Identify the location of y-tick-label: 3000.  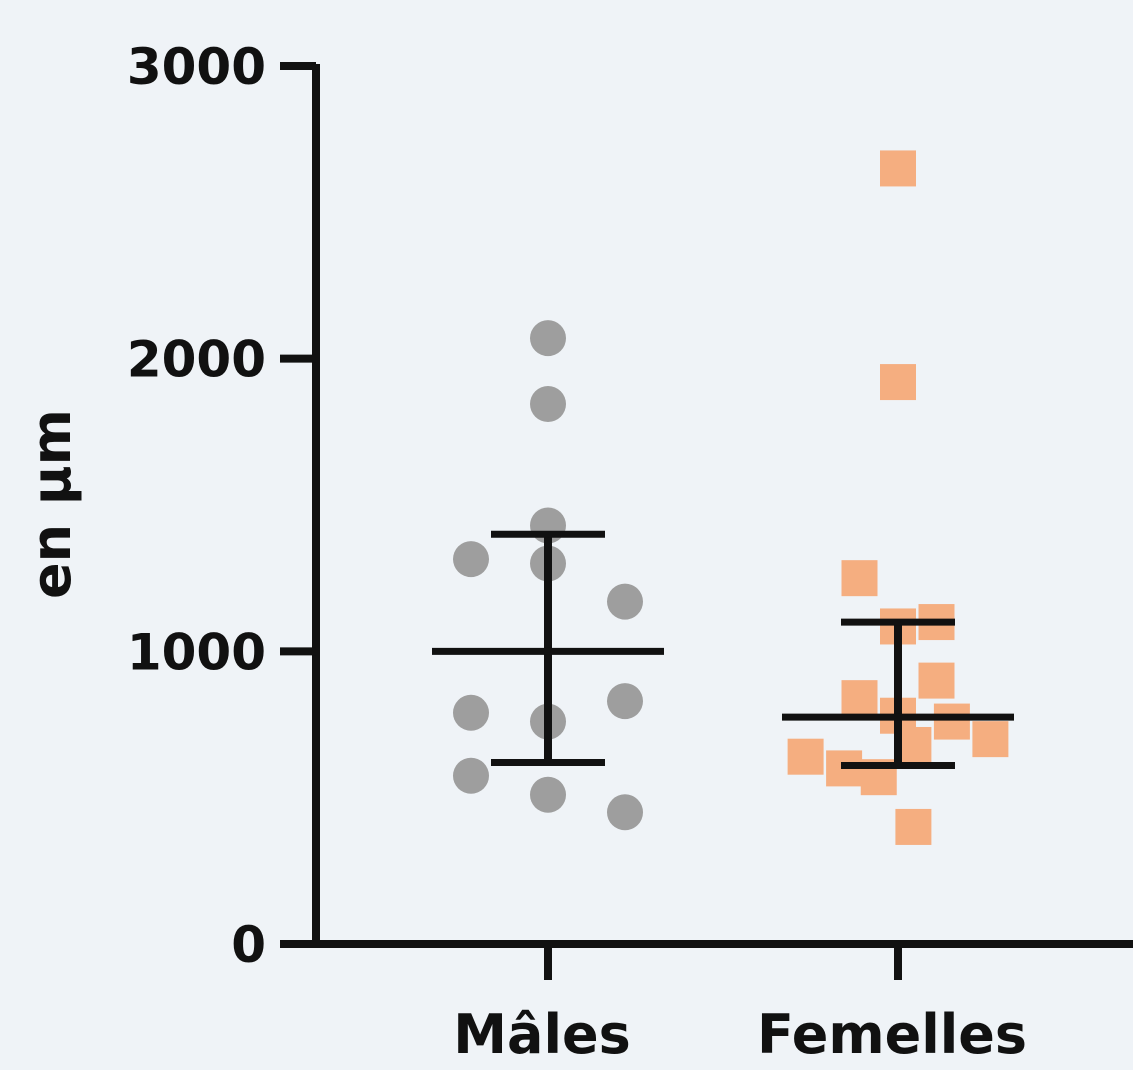
(196, 67).